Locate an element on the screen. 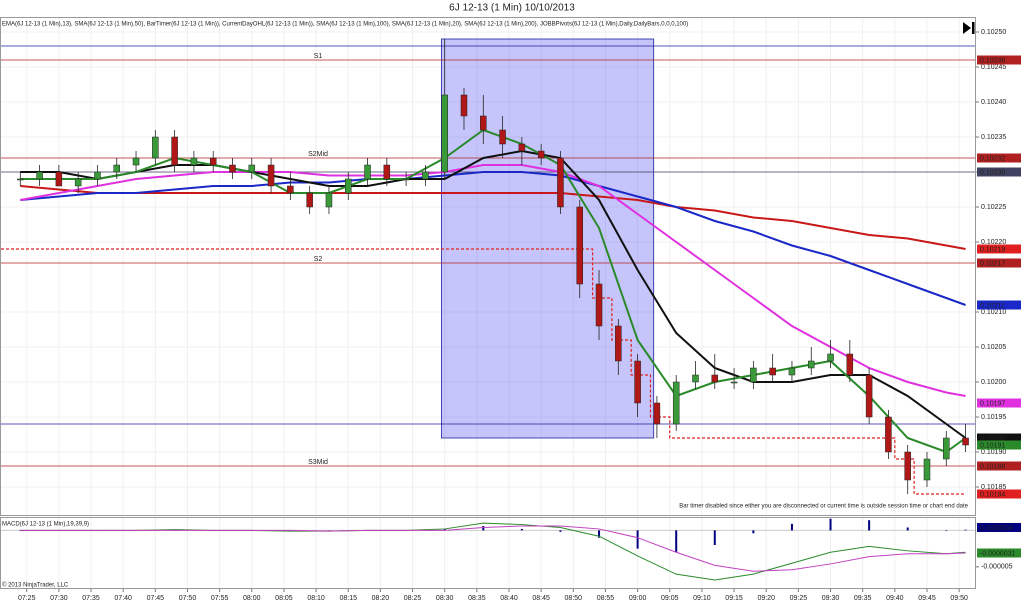 The width and height of the screenshot is (1024, 616). scroll-end-arrow is located at coordinates (967, 28).